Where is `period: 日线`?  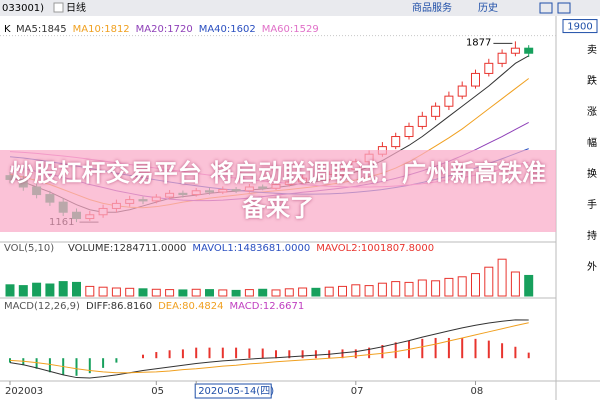
period: 日线 is located at coordinates (76, 7).